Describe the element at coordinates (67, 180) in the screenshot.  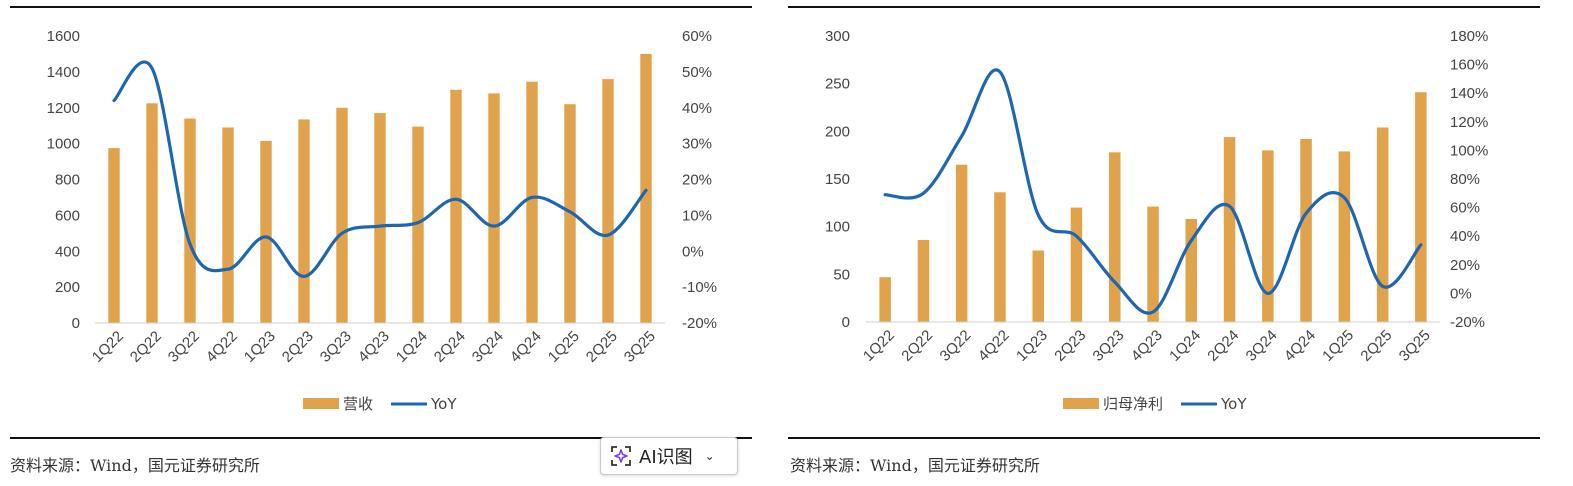
I see `y-left-tick-label: 800` at that location.